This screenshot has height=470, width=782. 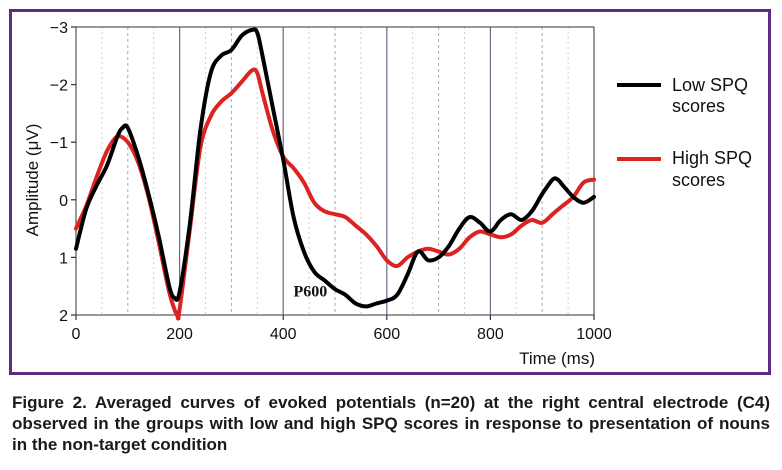 I want to click on x-tick-label: 800, so click(x=490, y=334).